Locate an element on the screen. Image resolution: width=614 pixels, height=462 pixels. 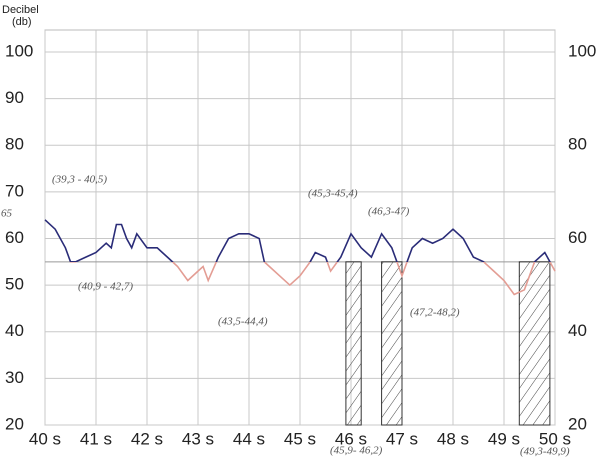
x-tick-label: 50 s is located at coordinates (555, 438).